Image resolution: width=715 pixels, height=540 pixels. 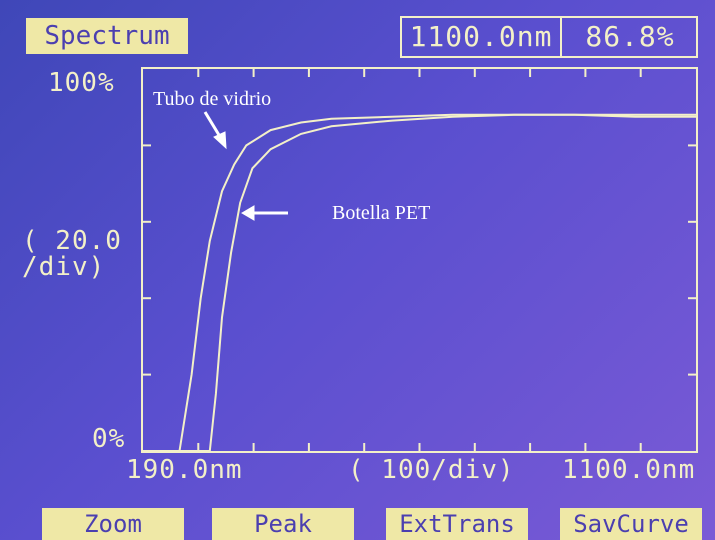 What do you see at coordinates (184, 470) in the screenshot?
I see `x-axis-min-label: 190.0nm` at bounding box center [184, 470].